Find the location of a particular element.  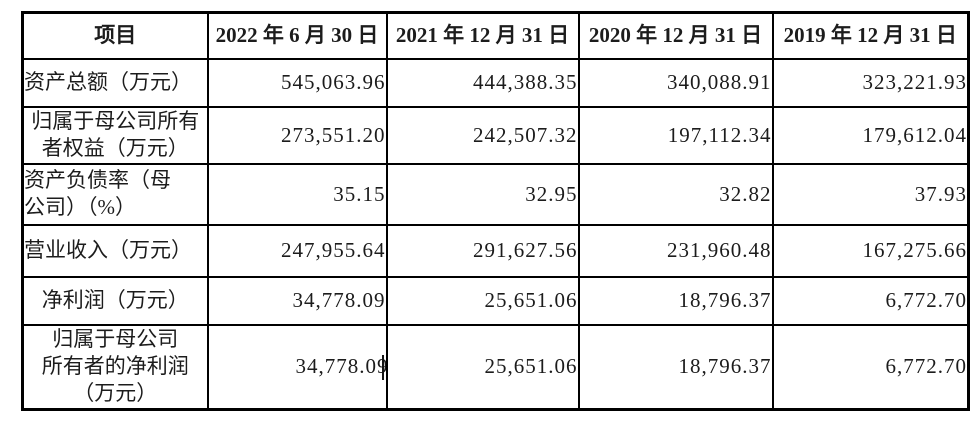

cell-value: 323,221.93 is located at coordinates (870, 82).